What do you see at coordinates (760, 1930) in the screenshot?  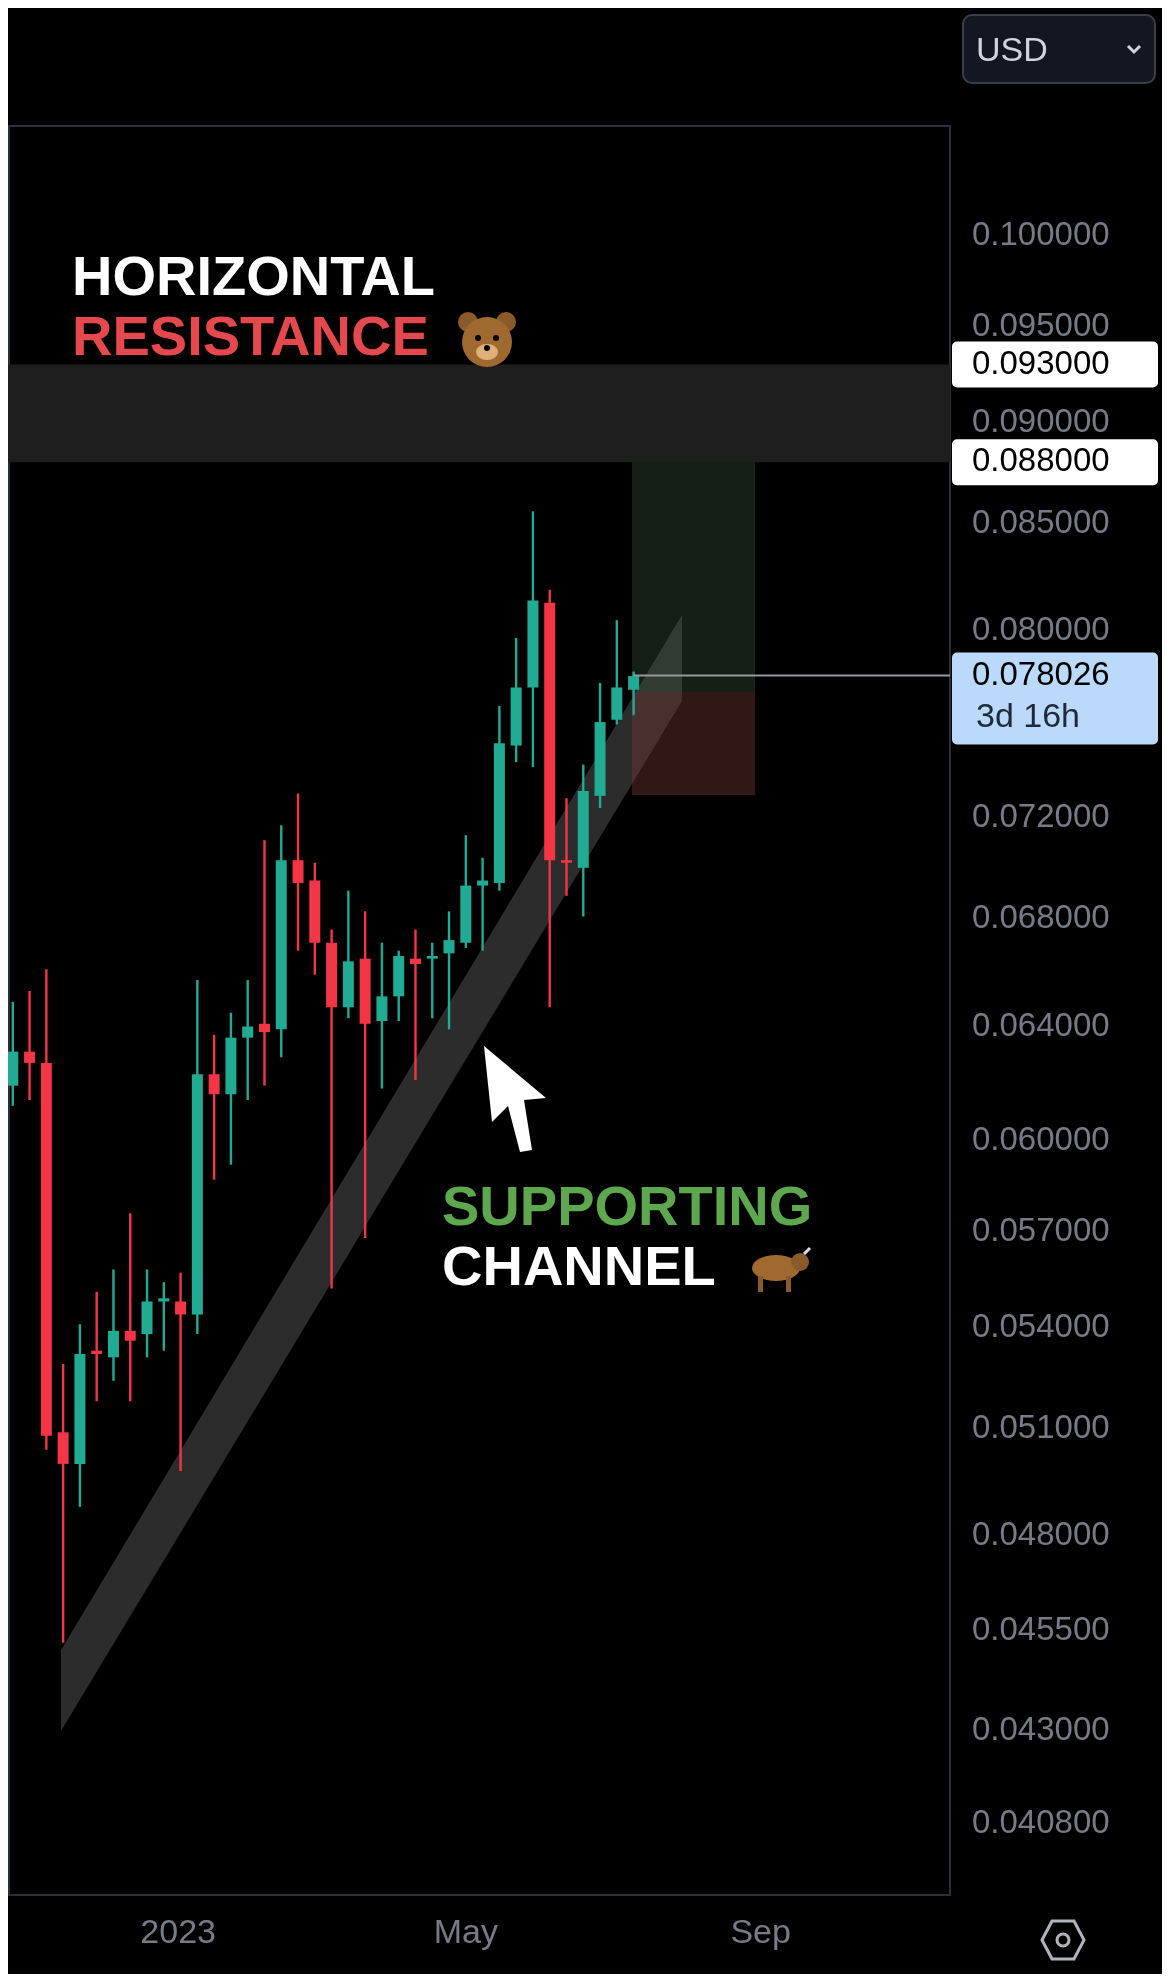 I see `x-tick-label: Sep` at bounding box center [760, 1930].